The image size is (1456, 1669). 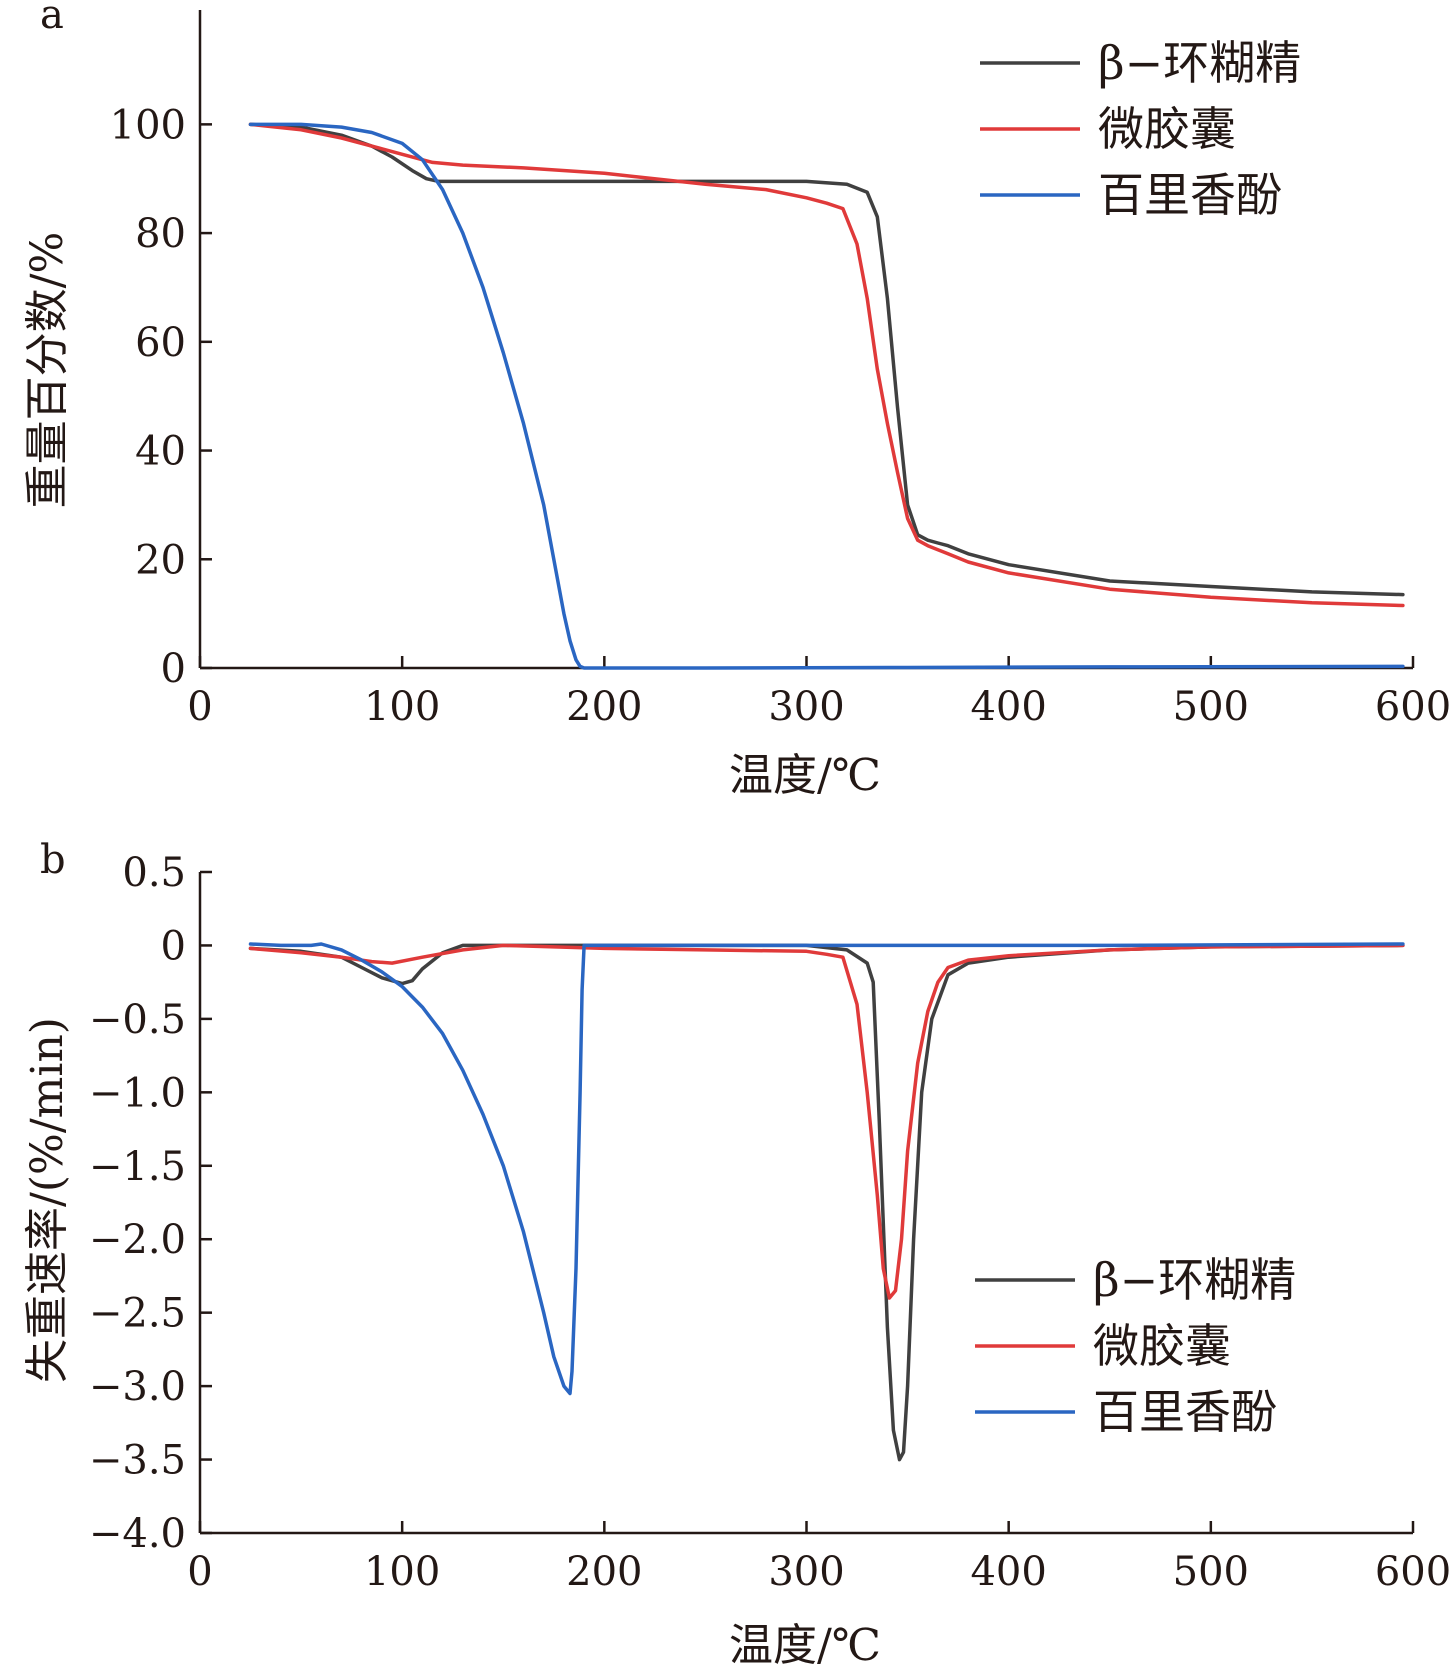 What do you see at coordinates (47, 370) in the screenshot?
I see `y-axis-title: 重量百分数/%` at bounding box center [47, 370].